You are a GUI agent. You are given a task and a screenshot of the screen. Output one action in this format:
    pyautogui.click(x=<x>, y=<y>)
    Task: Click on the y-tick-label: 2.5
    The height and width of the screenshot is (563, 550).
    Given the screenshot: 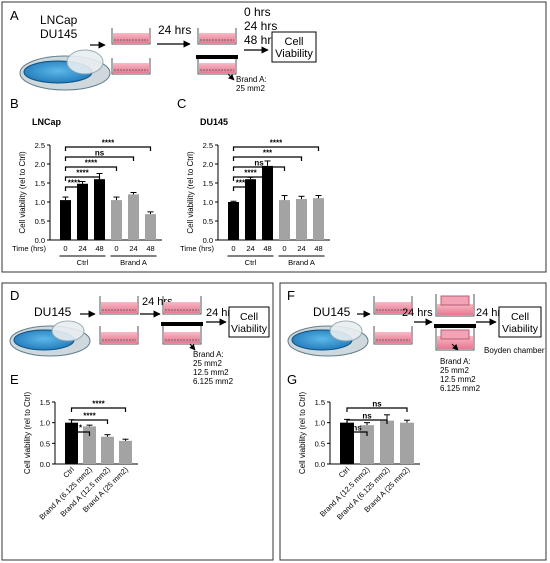 What is the action you would take?
    pyautogui.click(x=40, y=145)
    